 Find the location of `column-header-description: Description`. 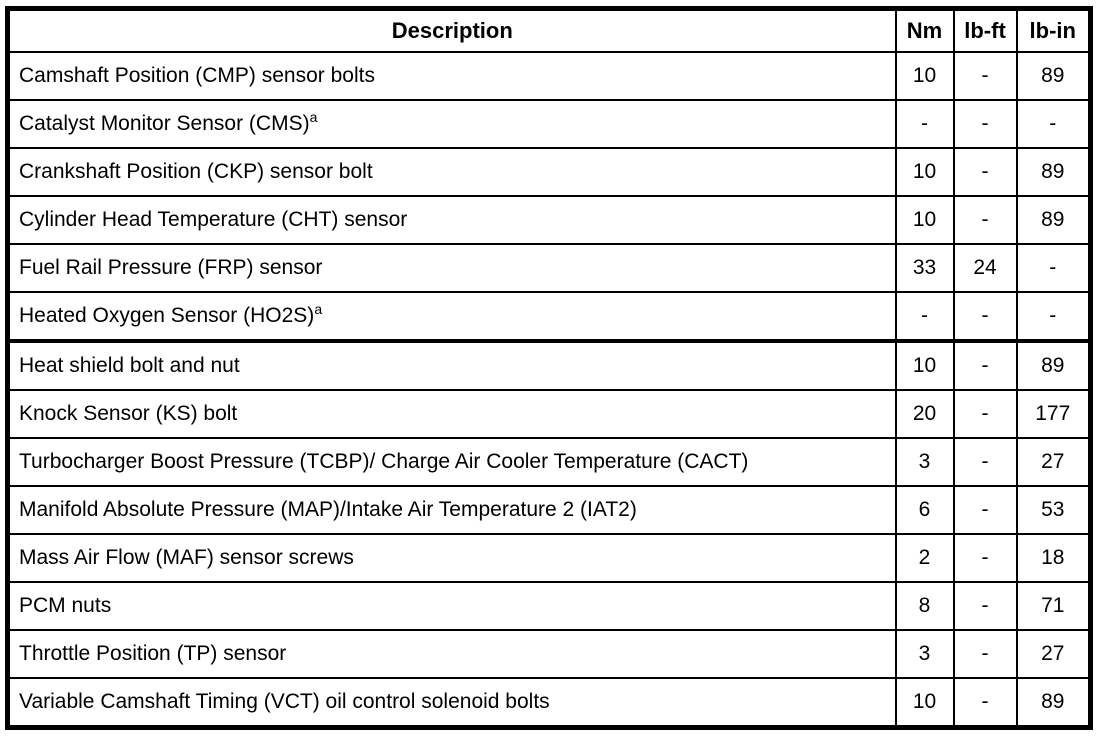

column-header-description: Description is located at coordinates (451, 30).